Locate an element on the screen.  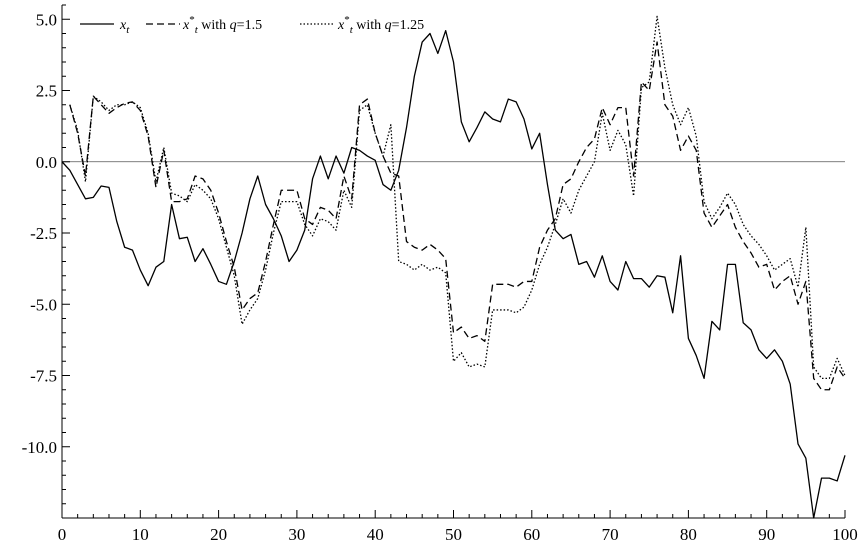
x-tick-label: 0 is located at coordinates (62, 534).